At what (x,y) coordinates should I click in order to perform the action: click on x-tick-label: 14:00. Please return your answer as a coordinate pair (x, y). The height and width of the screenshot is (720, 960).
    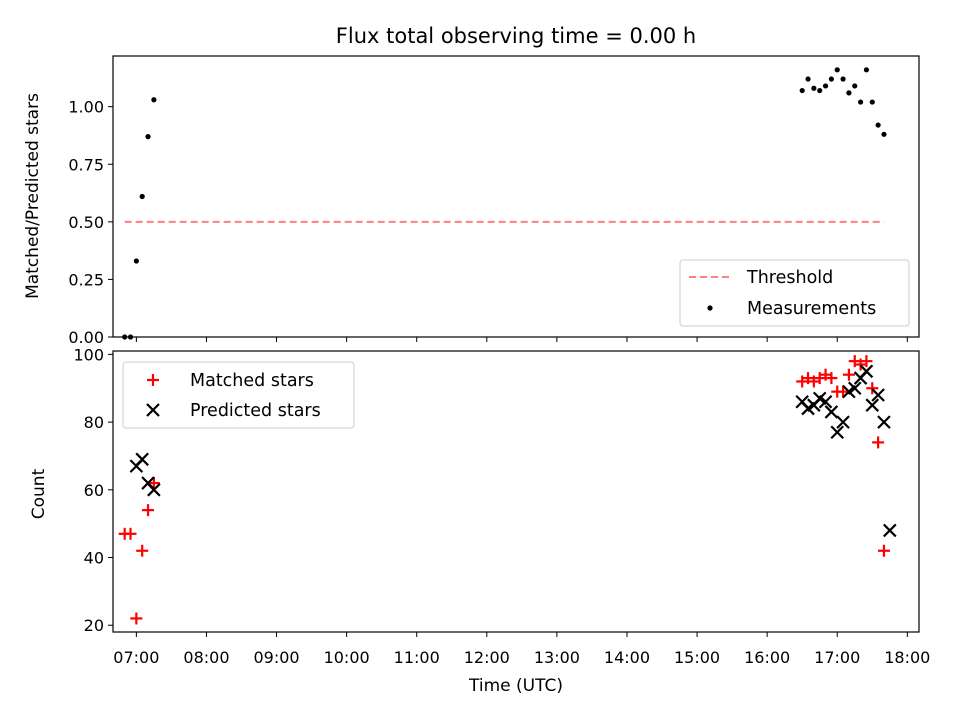
    Looking at the image, I should click on (627, 657).